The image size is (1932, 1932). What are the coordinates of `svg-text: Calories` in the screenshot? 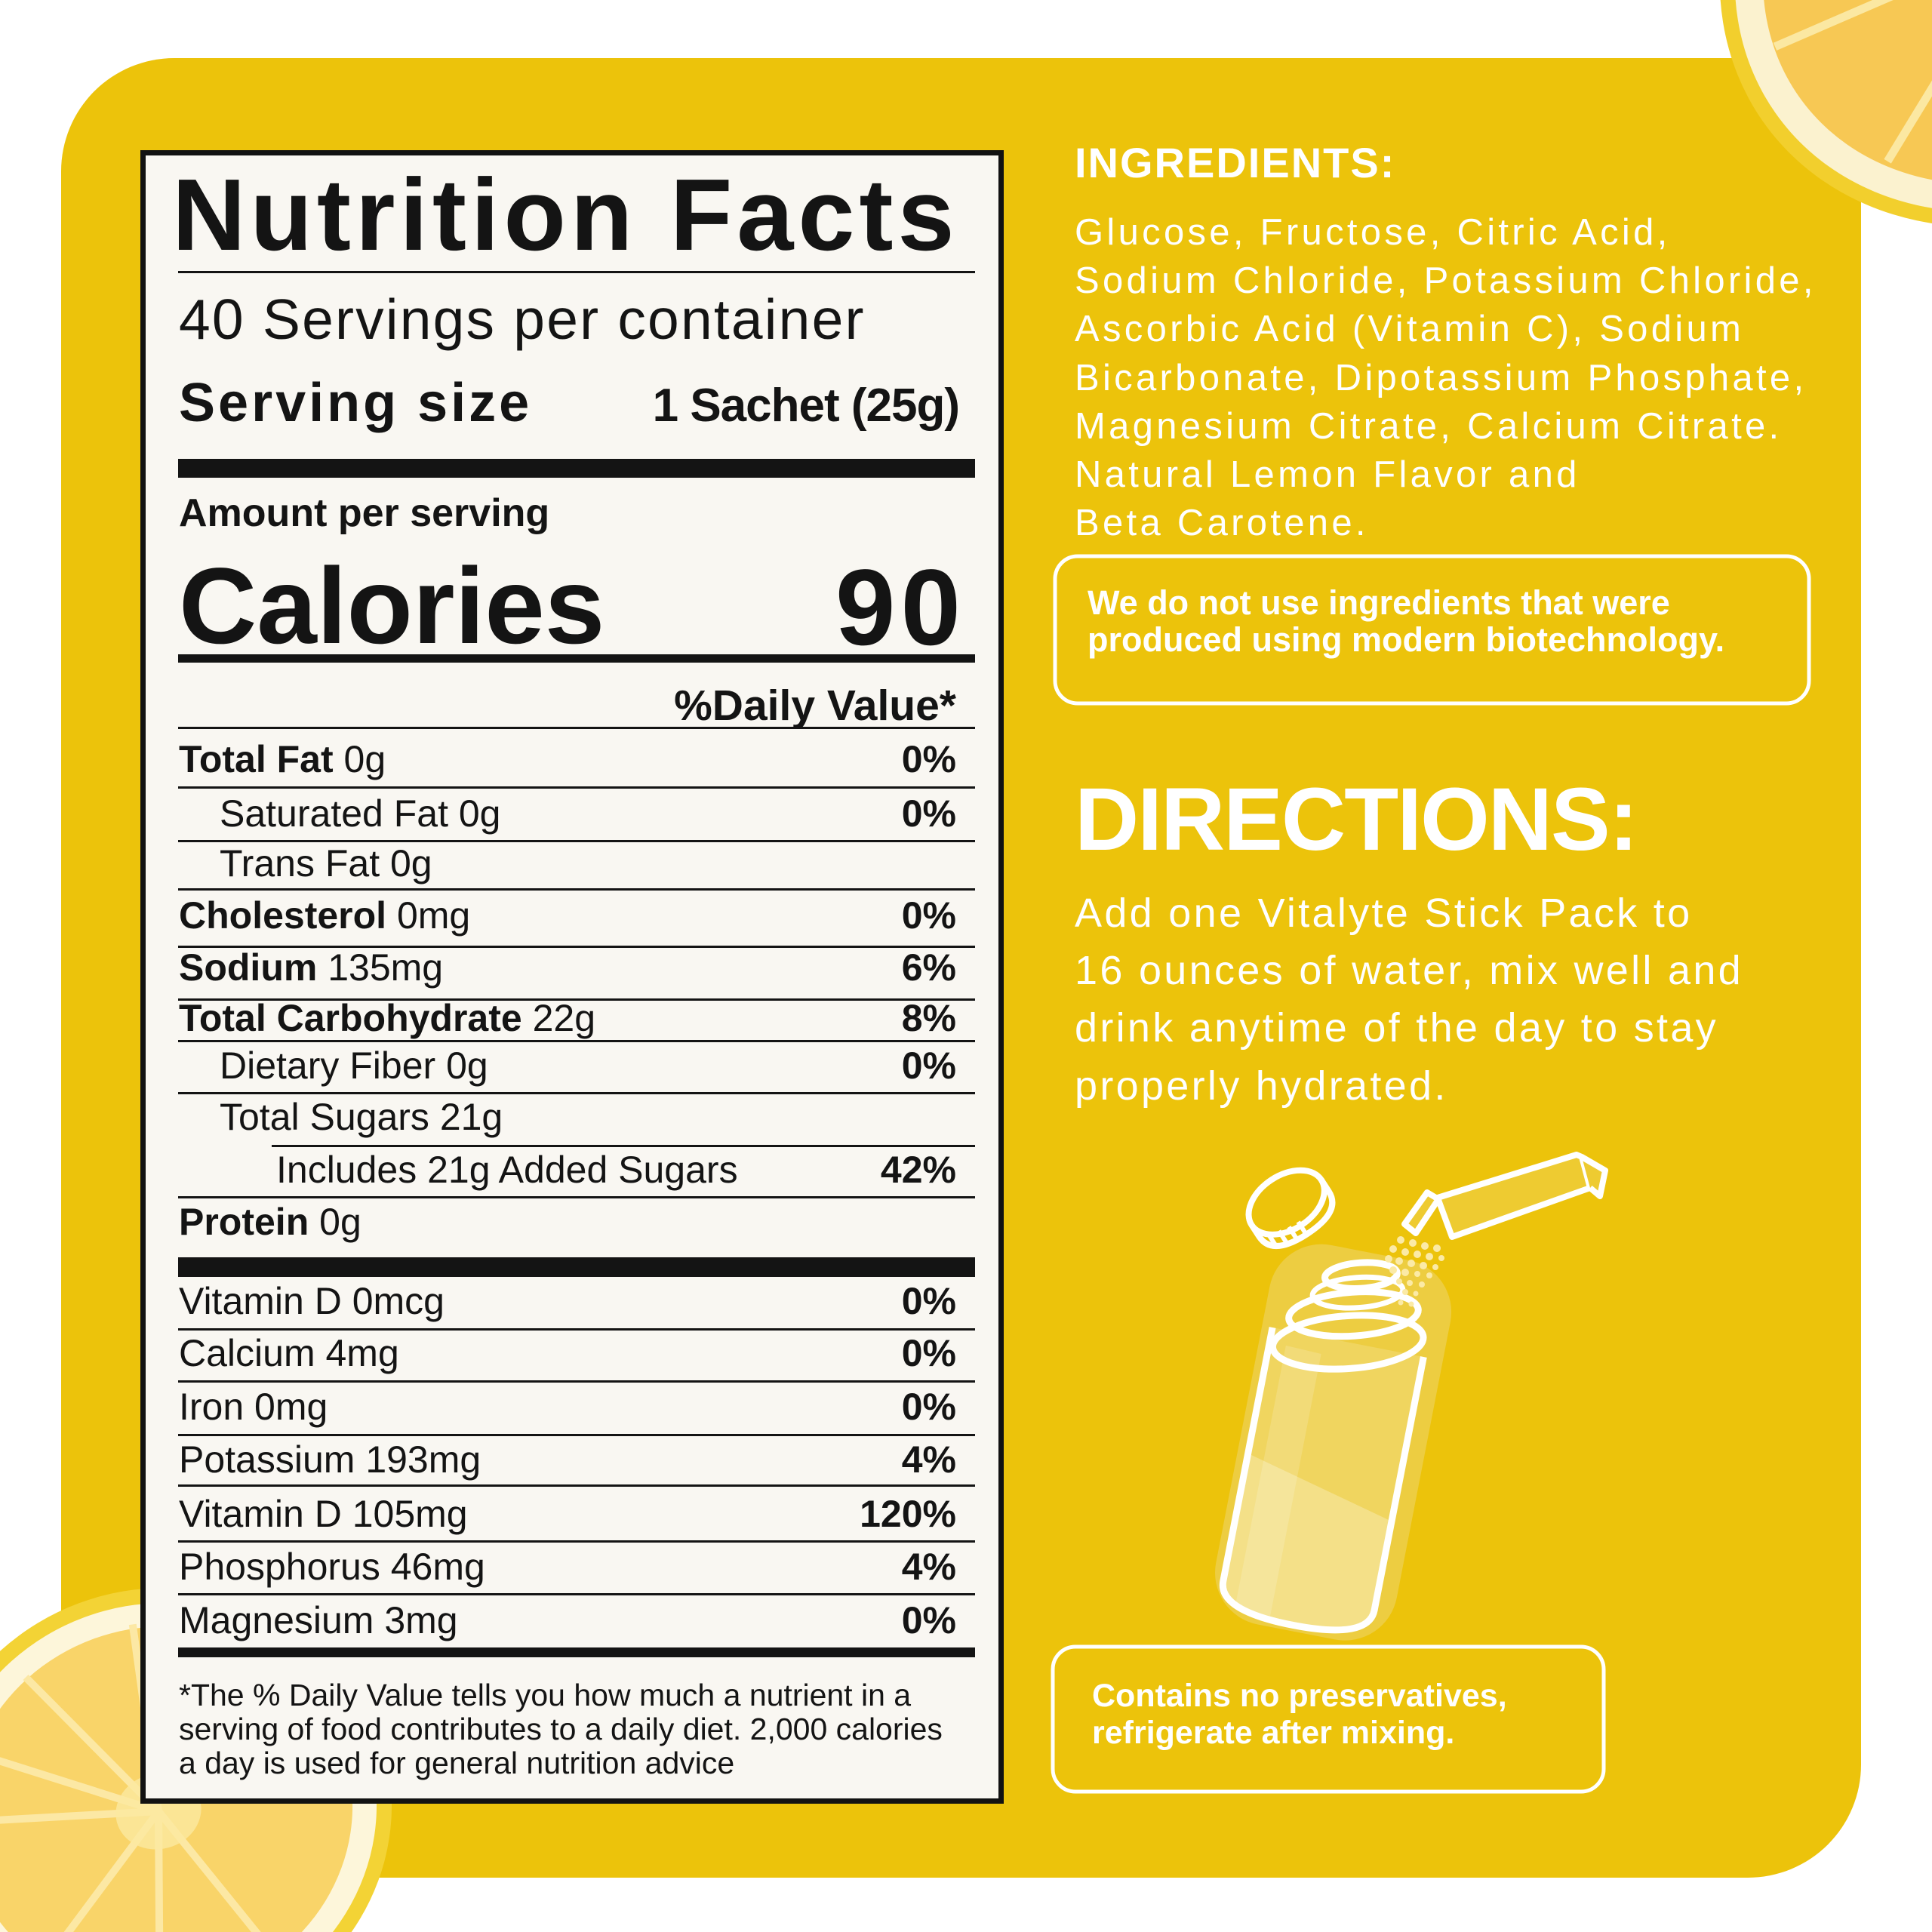 It's located at (392, 606).